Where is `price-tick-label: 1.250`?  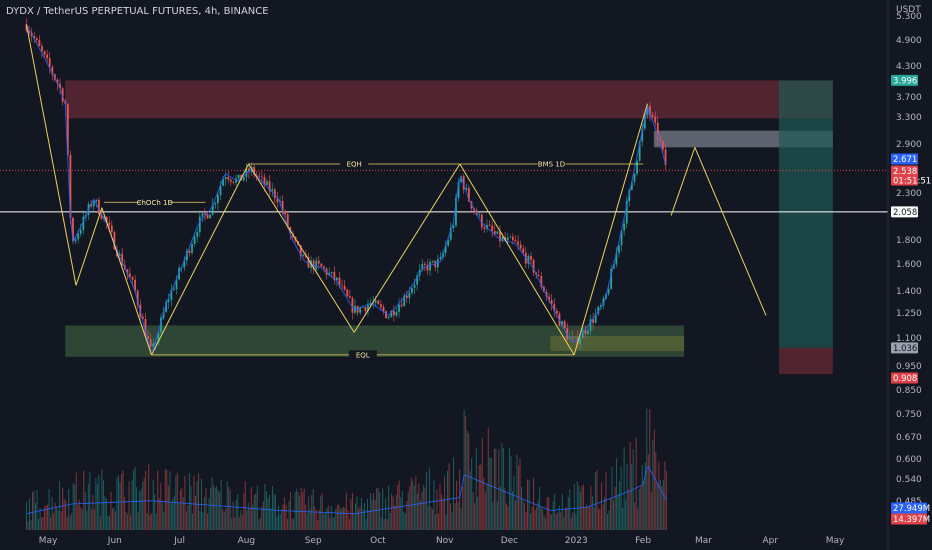
price-tick-label: 1.250 is located at coordinates (909, 314).